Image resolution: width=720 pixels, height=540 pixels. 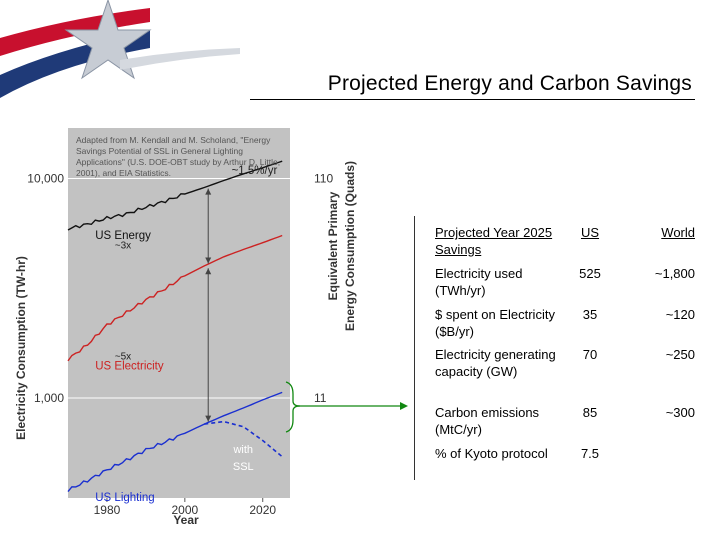 What do you see at coordinates (21, 348) in the screenshot?
I see `y-axis-label: Electricity Consumption (TW-hr)` at bounding box center [21, 348].